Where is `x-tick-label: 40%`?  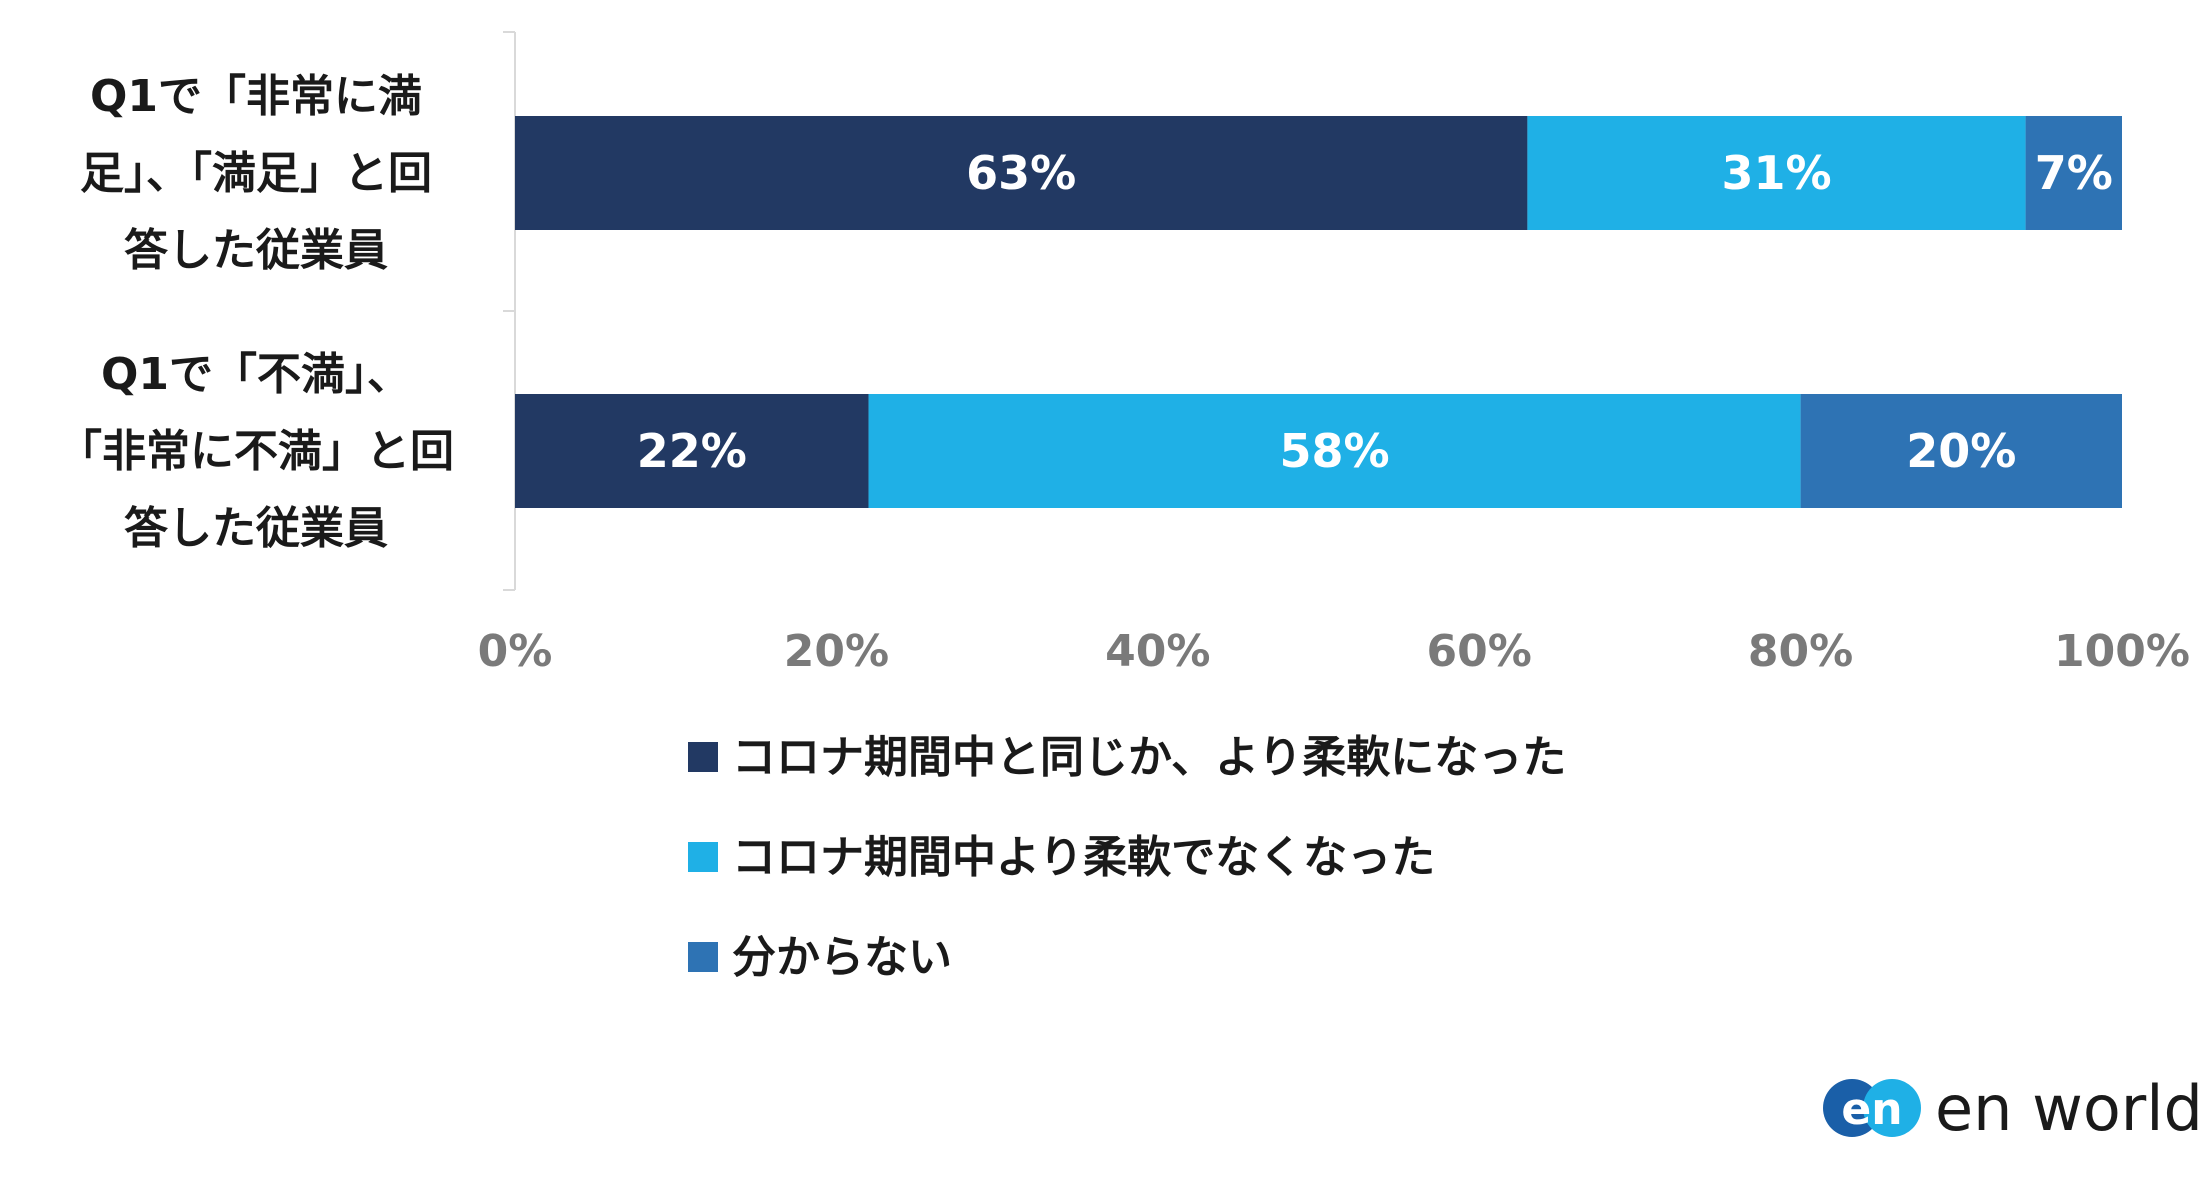 x-tick-label: 40% is located at coordinates (1157, 651).